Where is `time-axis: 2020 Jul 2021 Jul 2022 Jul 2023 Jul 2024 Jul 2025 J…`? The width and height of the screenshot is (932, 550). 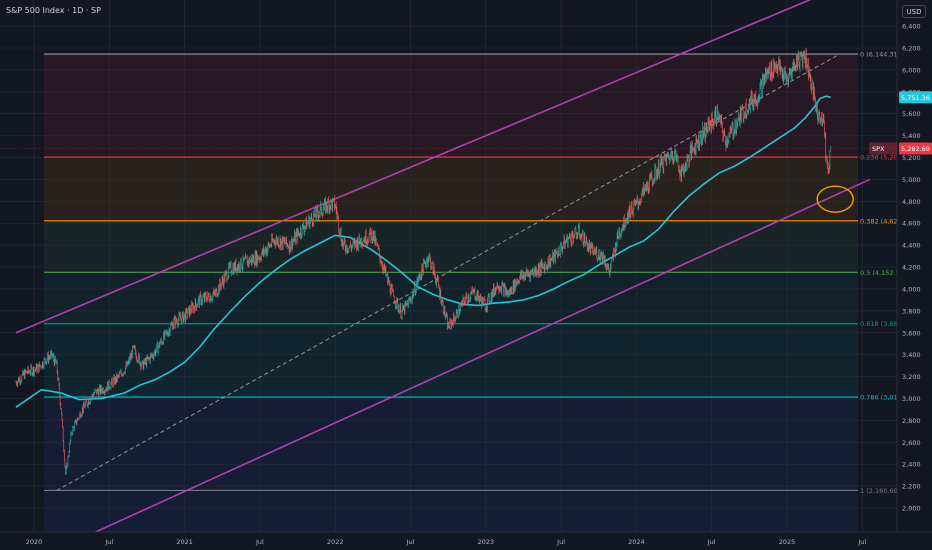 time-axis: 2020 Jul 2021 Jul 2022 Jul 2023 Jul 2024 Jul 2025 J… is located at coordinates (466, 540).